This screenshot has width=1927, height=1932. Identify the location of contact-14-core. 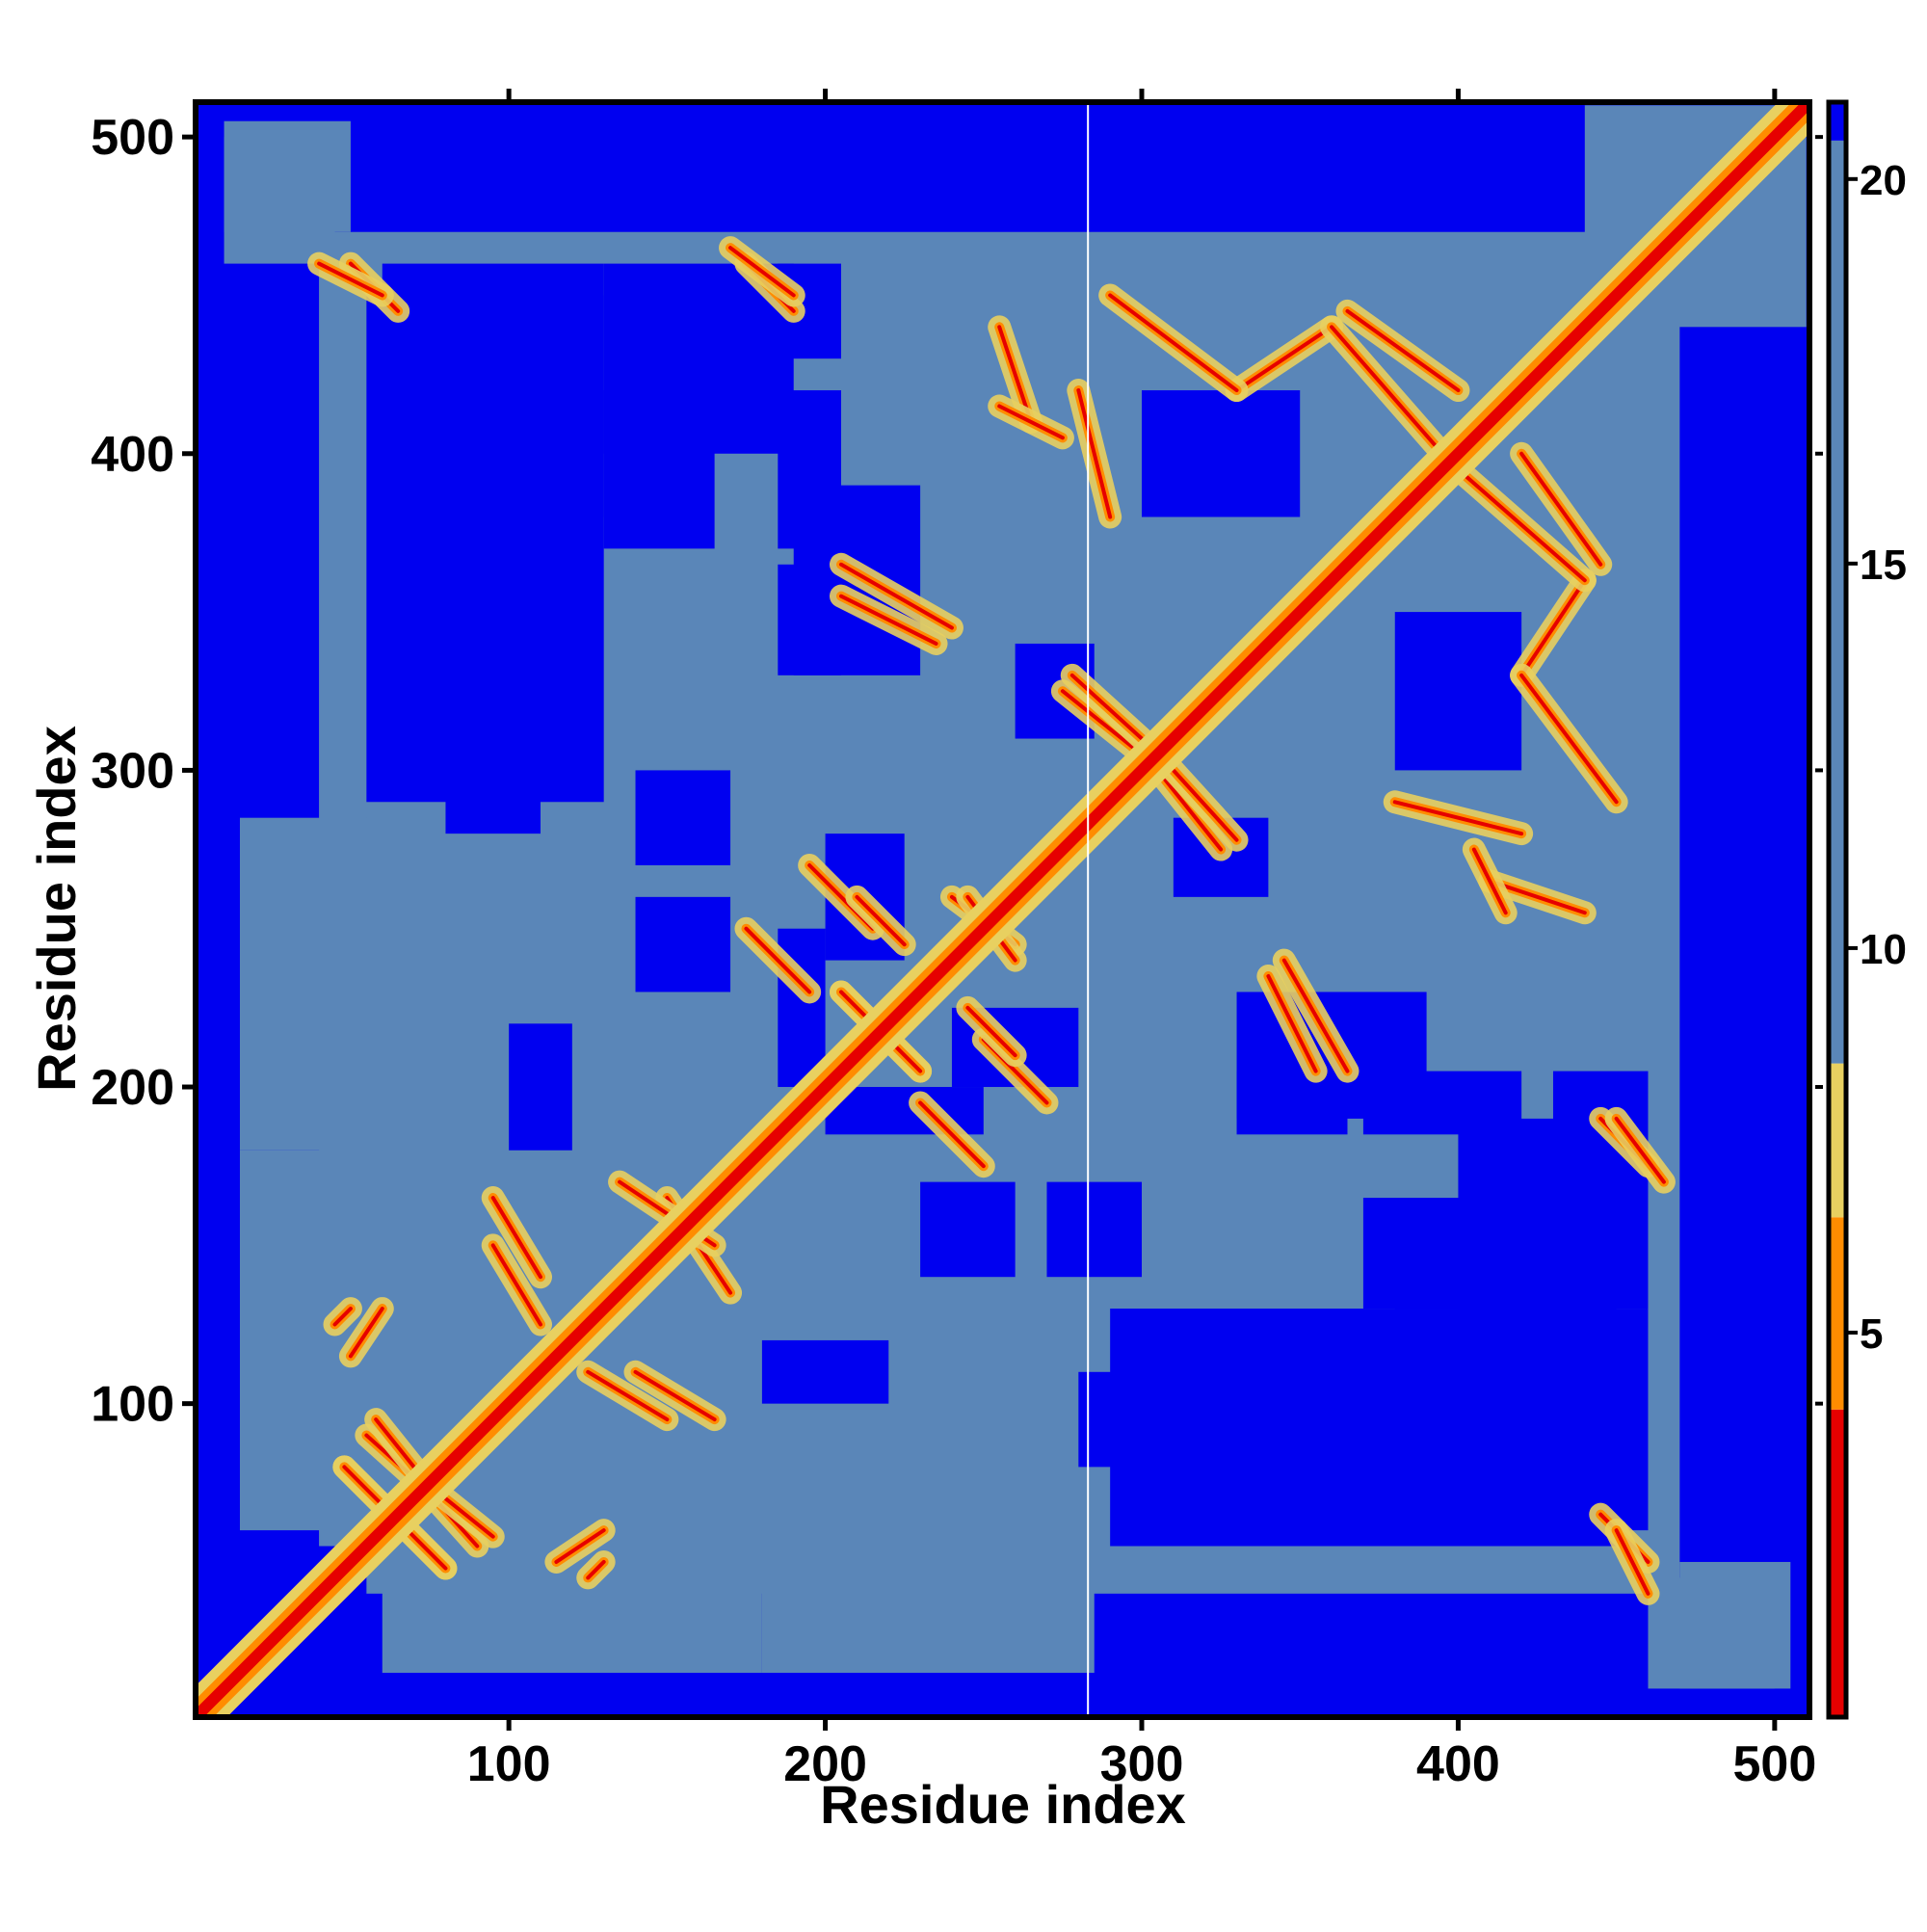
(1205, 805).